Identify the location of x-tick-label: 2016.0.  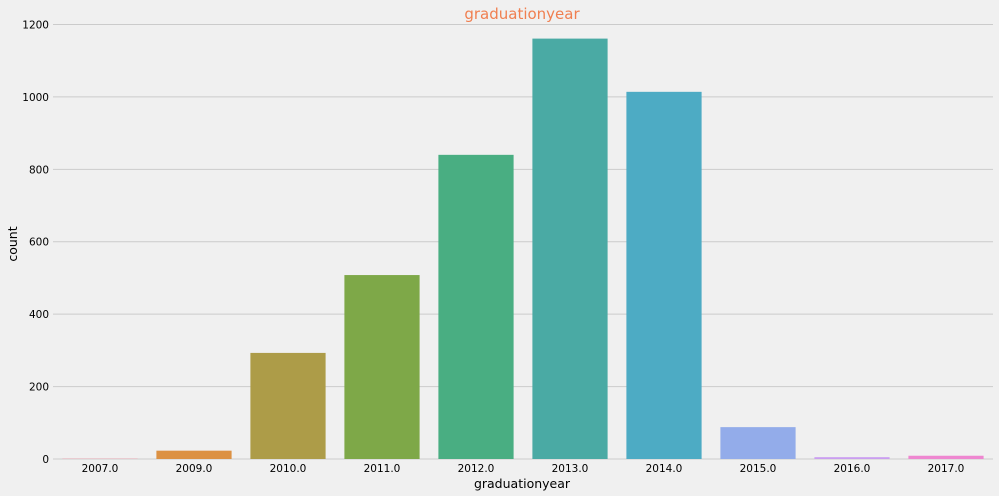
(852, 469).